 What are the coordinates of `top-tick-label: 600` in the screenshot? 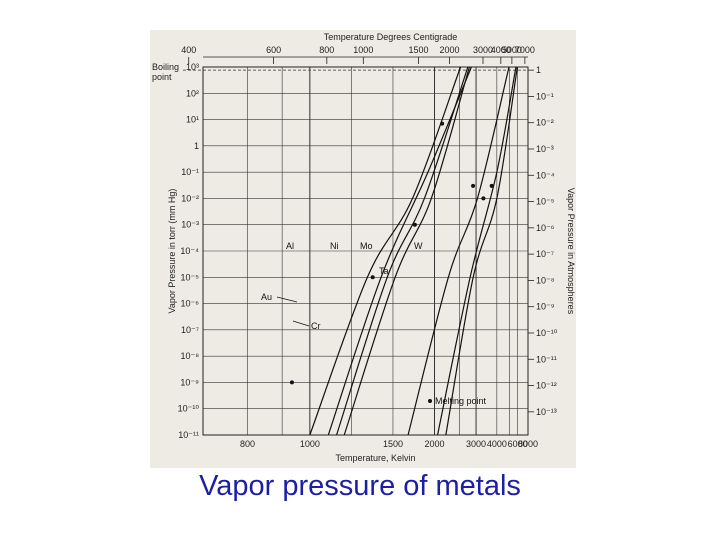 It's located at (273, 50).